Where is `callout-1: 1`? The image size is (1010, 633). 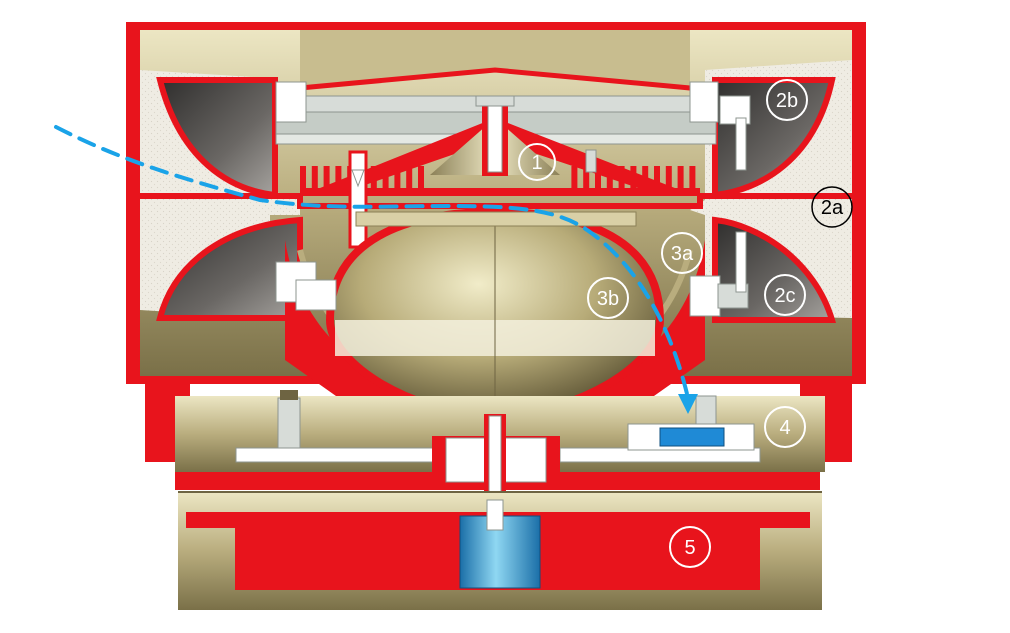 callout-1: 1 is located at coordinates (537, 162).